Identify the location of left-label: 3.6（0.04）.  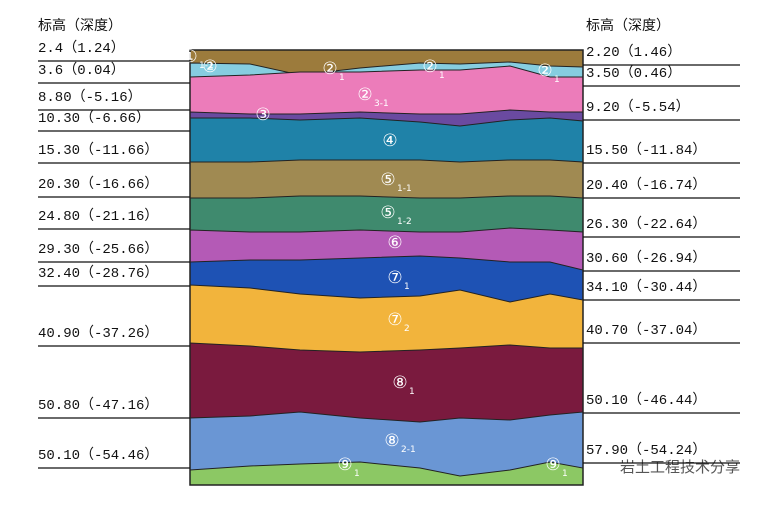
(81, 70).